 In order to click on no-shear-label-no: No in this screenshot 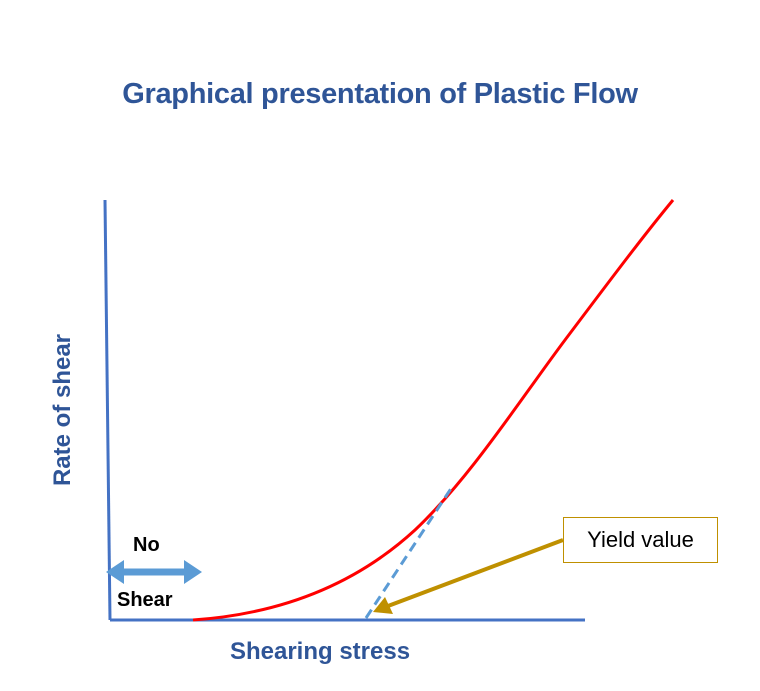, I will do `click(146, 545)`.